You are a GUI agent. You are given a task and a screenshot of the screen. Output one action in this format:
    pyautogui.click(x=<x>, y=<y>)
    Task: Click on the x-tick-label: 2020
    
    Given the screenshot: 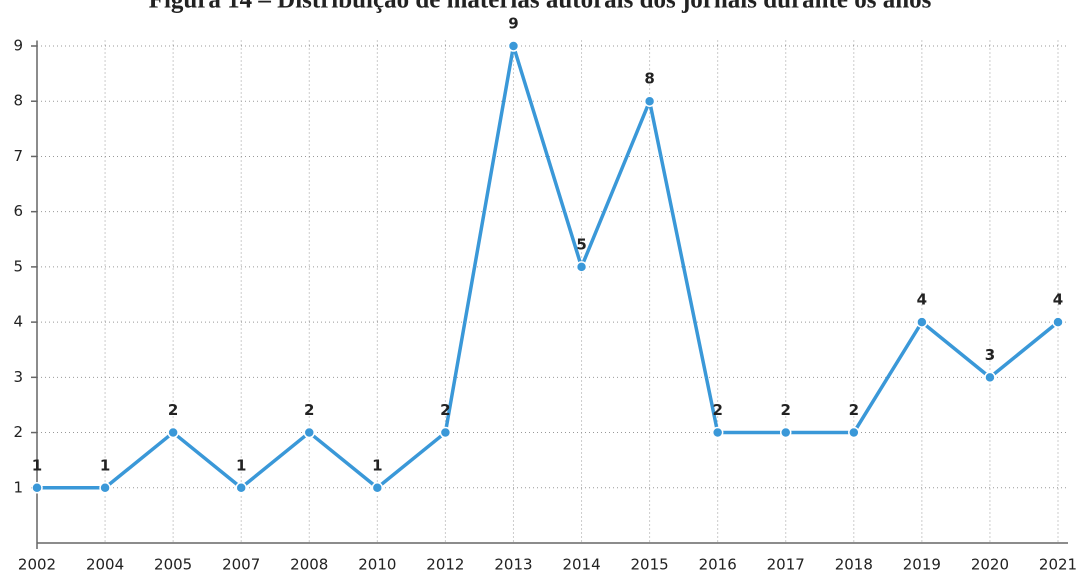 What is the action you would take?
    pyautogui.click(x=990, y=565)
    